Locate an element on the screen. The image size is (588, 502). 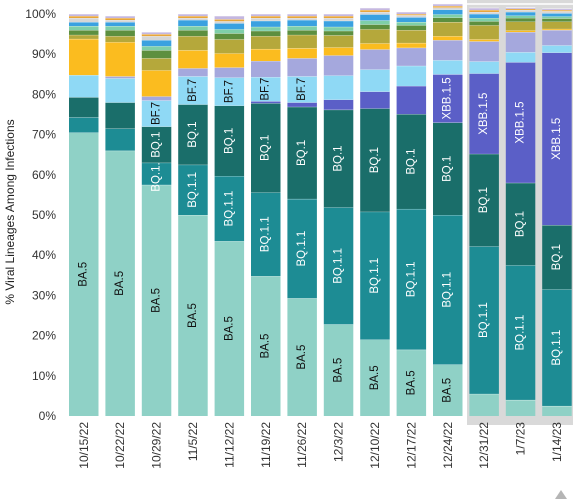
x-tick-label: 1/14/23 is located at coordinates (557, 442).